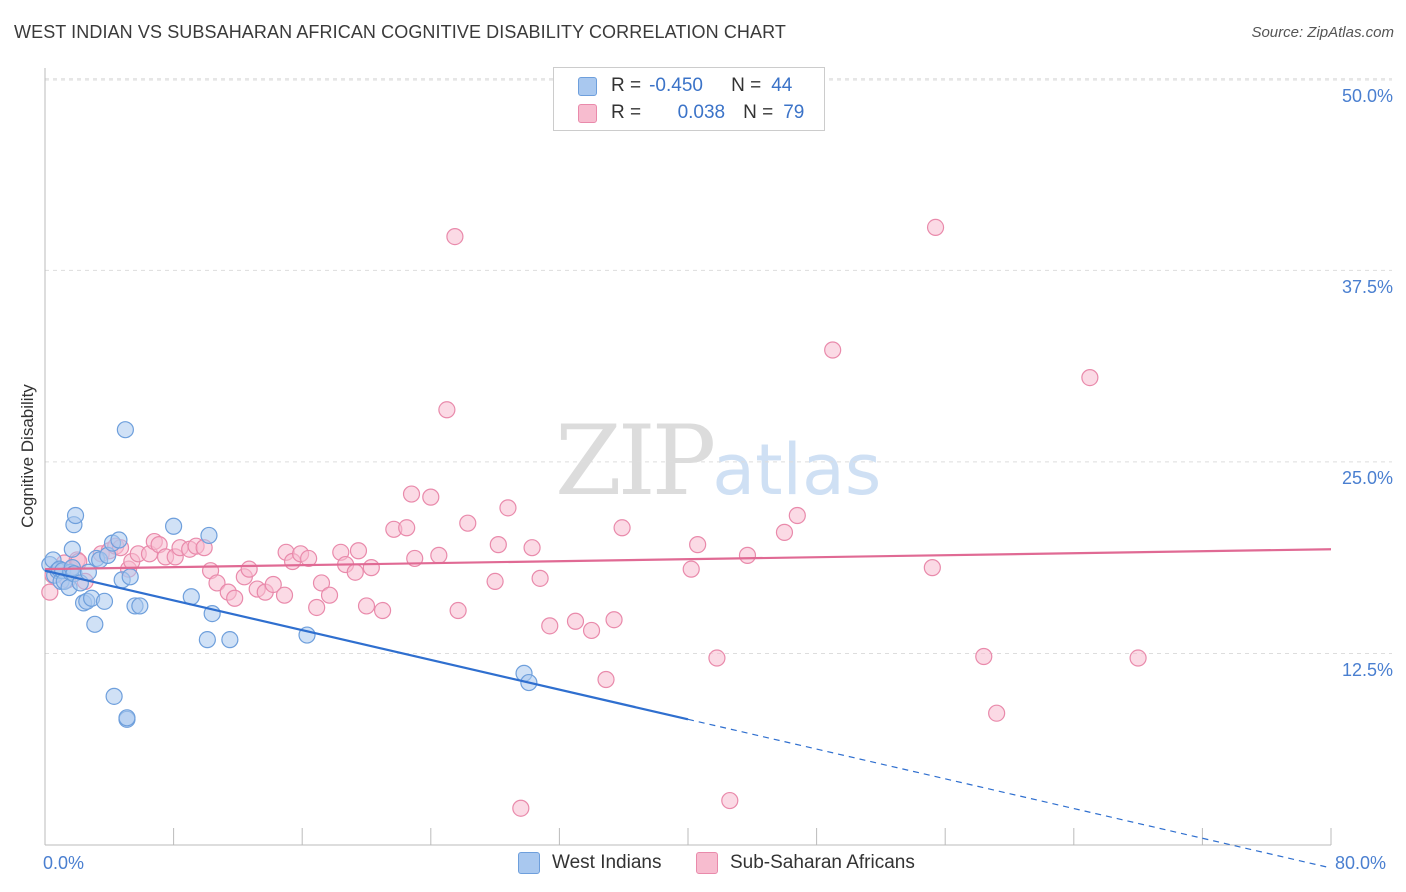  What do you see at coordinates (822, 862) in the screenshot?
I see `legend-series-name: Sub-Saharan Africans` at bounding box center [822, 862].